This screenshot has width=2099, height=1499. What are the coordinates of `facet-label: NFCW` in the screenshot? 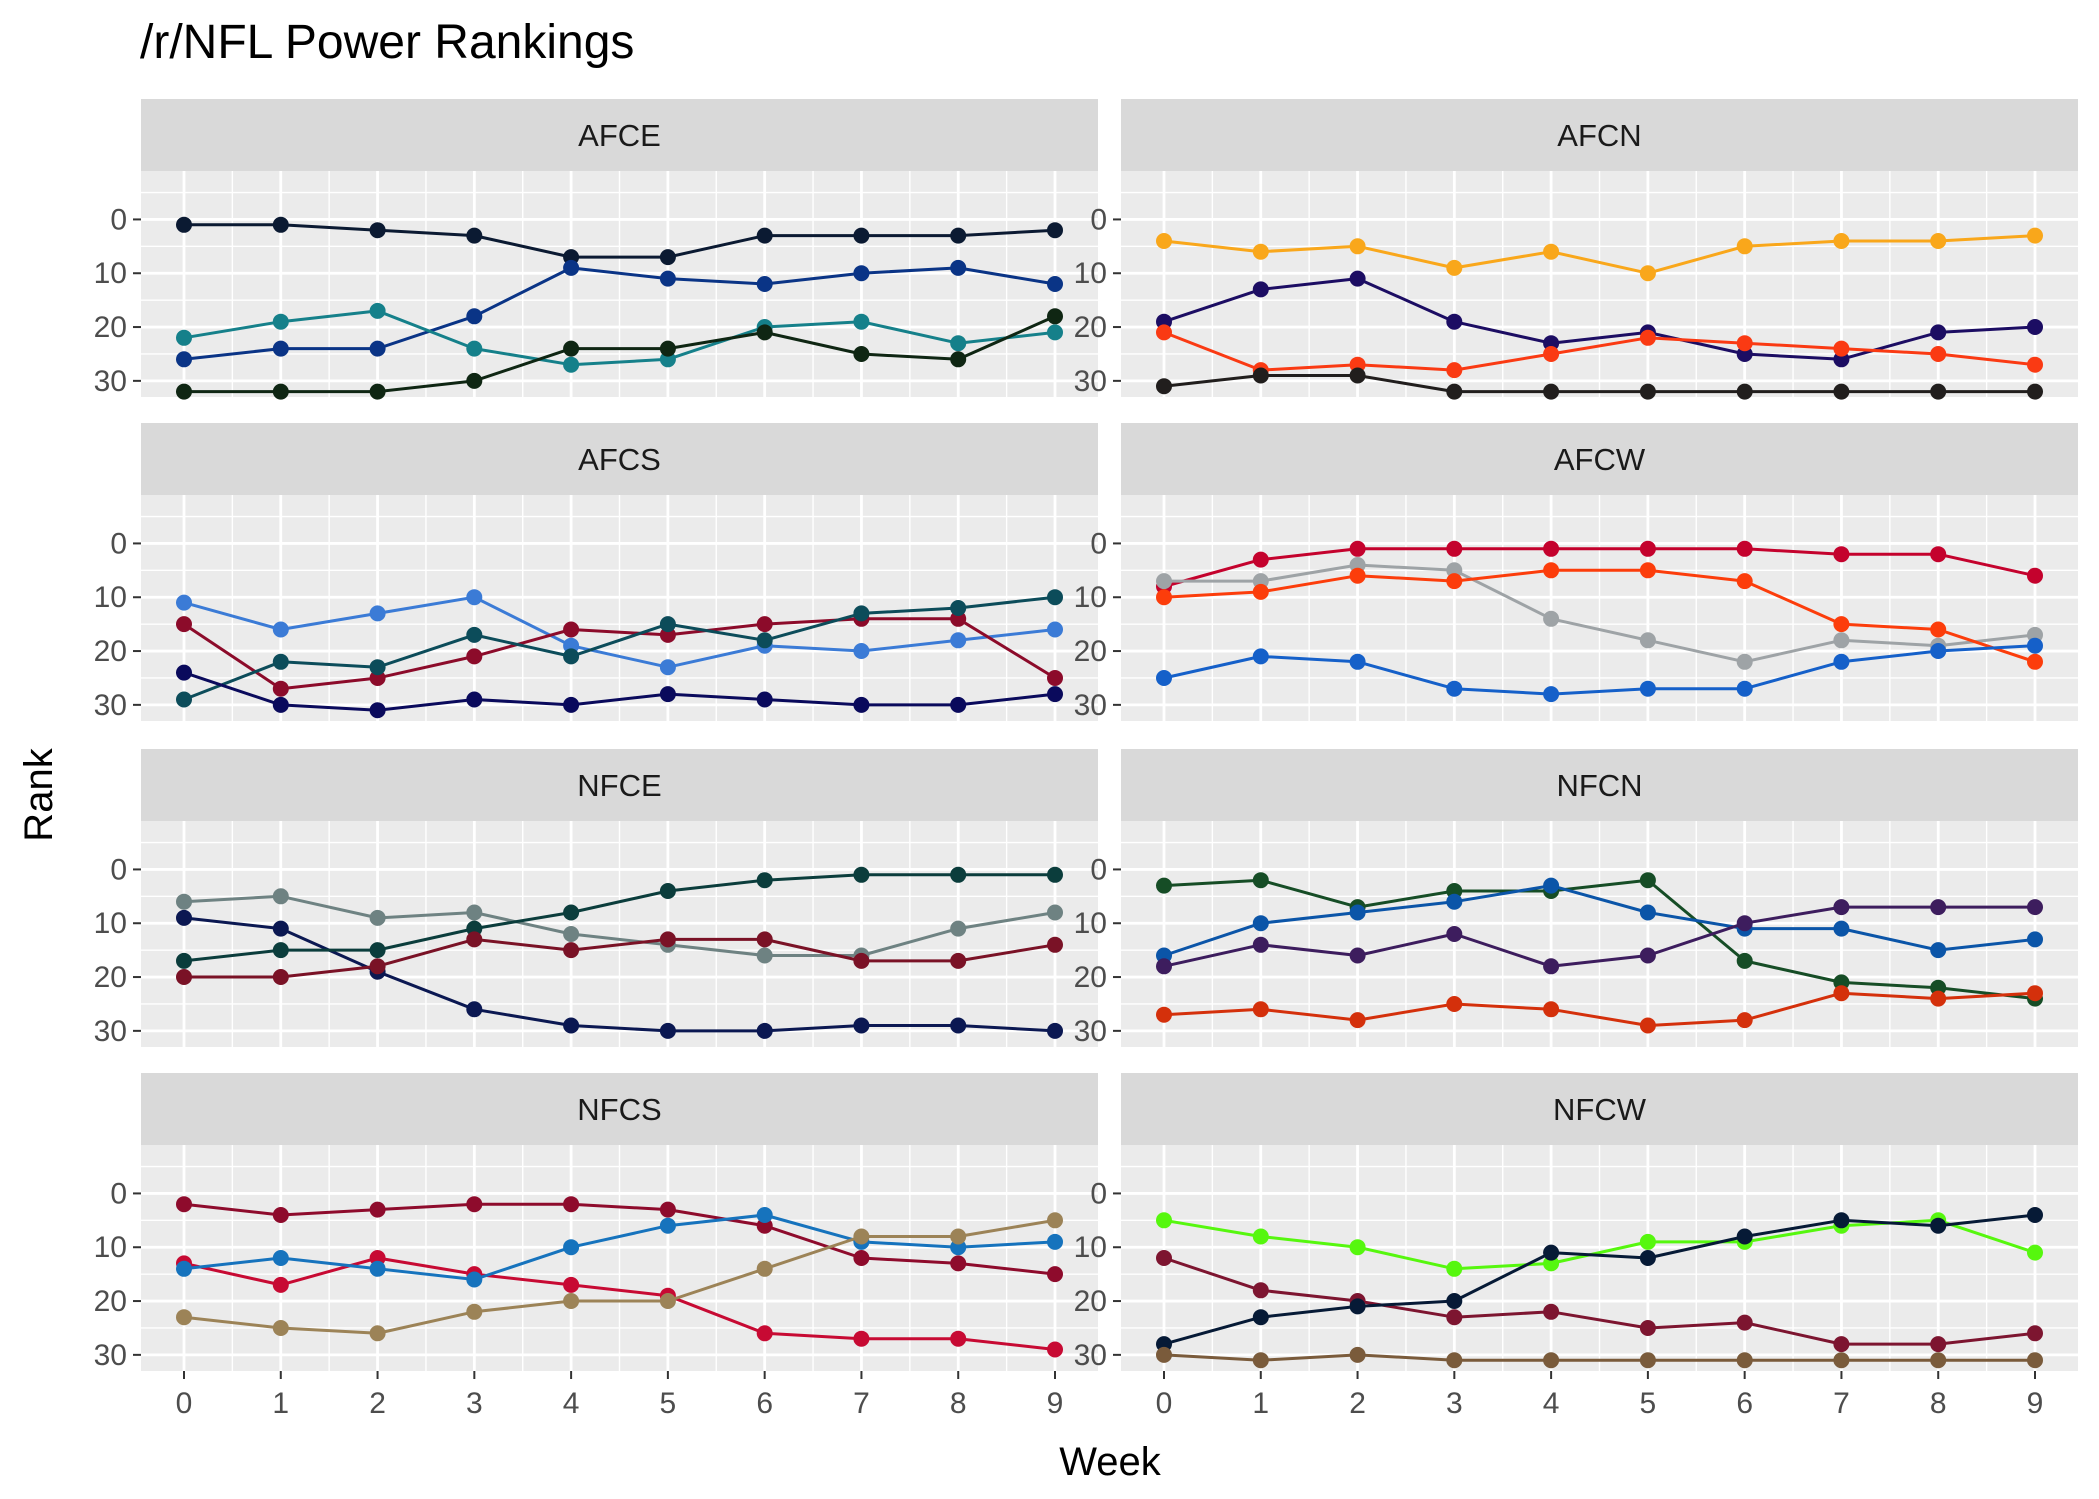 It's located at (1600, 1109).